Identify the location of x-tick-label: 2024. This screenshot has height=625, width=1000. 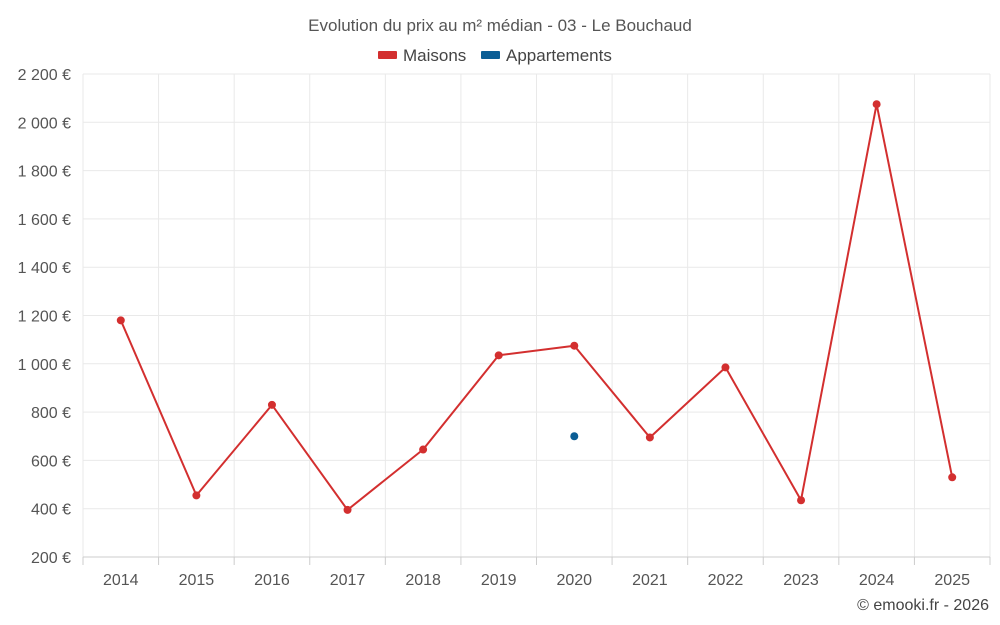
(877, 580).